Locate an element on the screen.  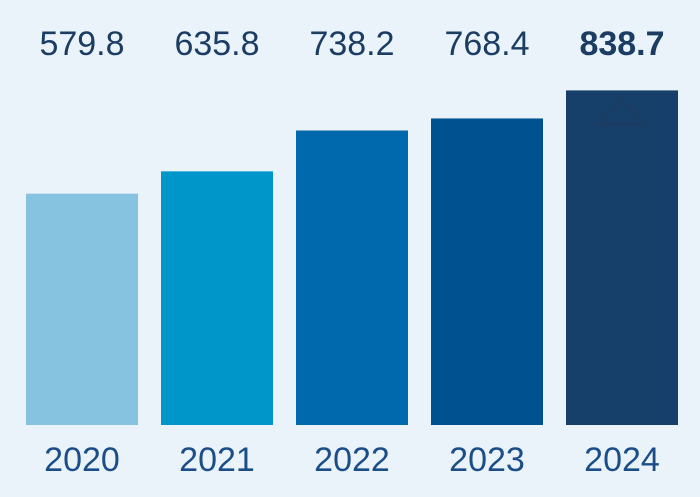
value-label-2023: 768.4 is located at coordinates (486, 44).